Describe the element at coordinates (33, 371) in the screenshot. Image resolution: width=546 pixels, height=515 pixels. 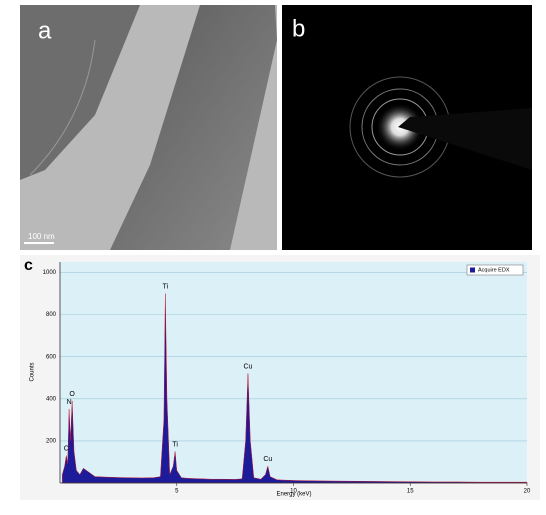
I see `y-axis-label: Counts` at that location.